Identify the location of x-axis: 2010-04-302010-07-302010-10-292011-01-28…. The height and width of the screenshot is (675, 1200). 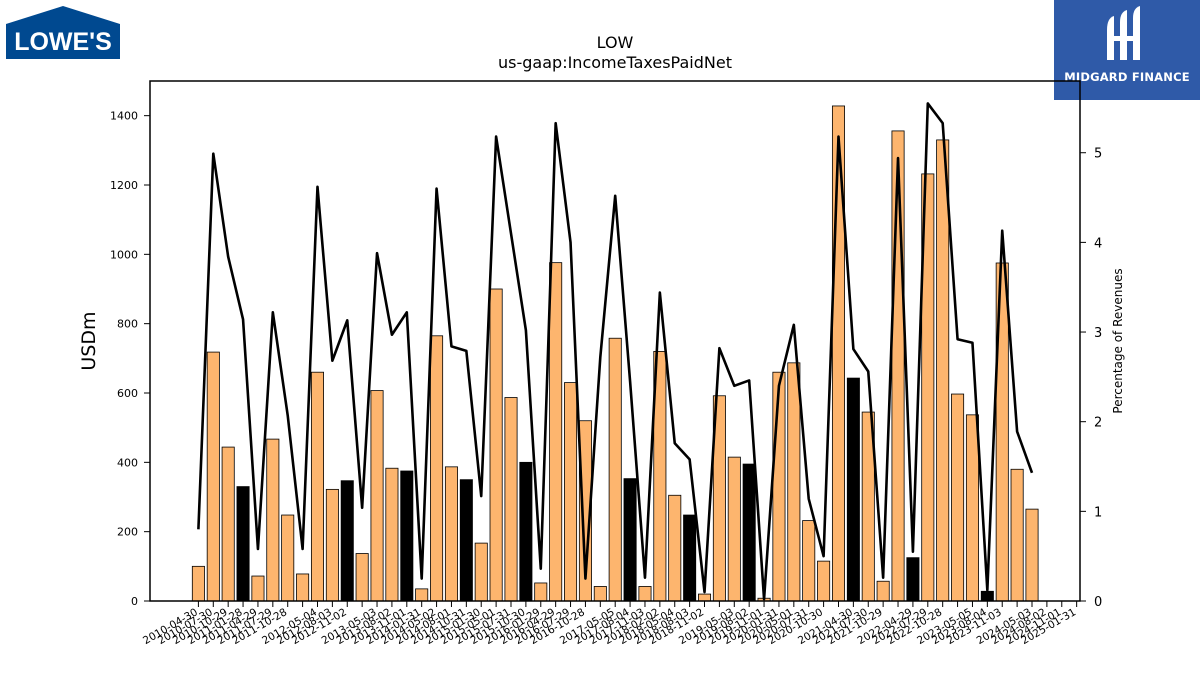
(609, 624).